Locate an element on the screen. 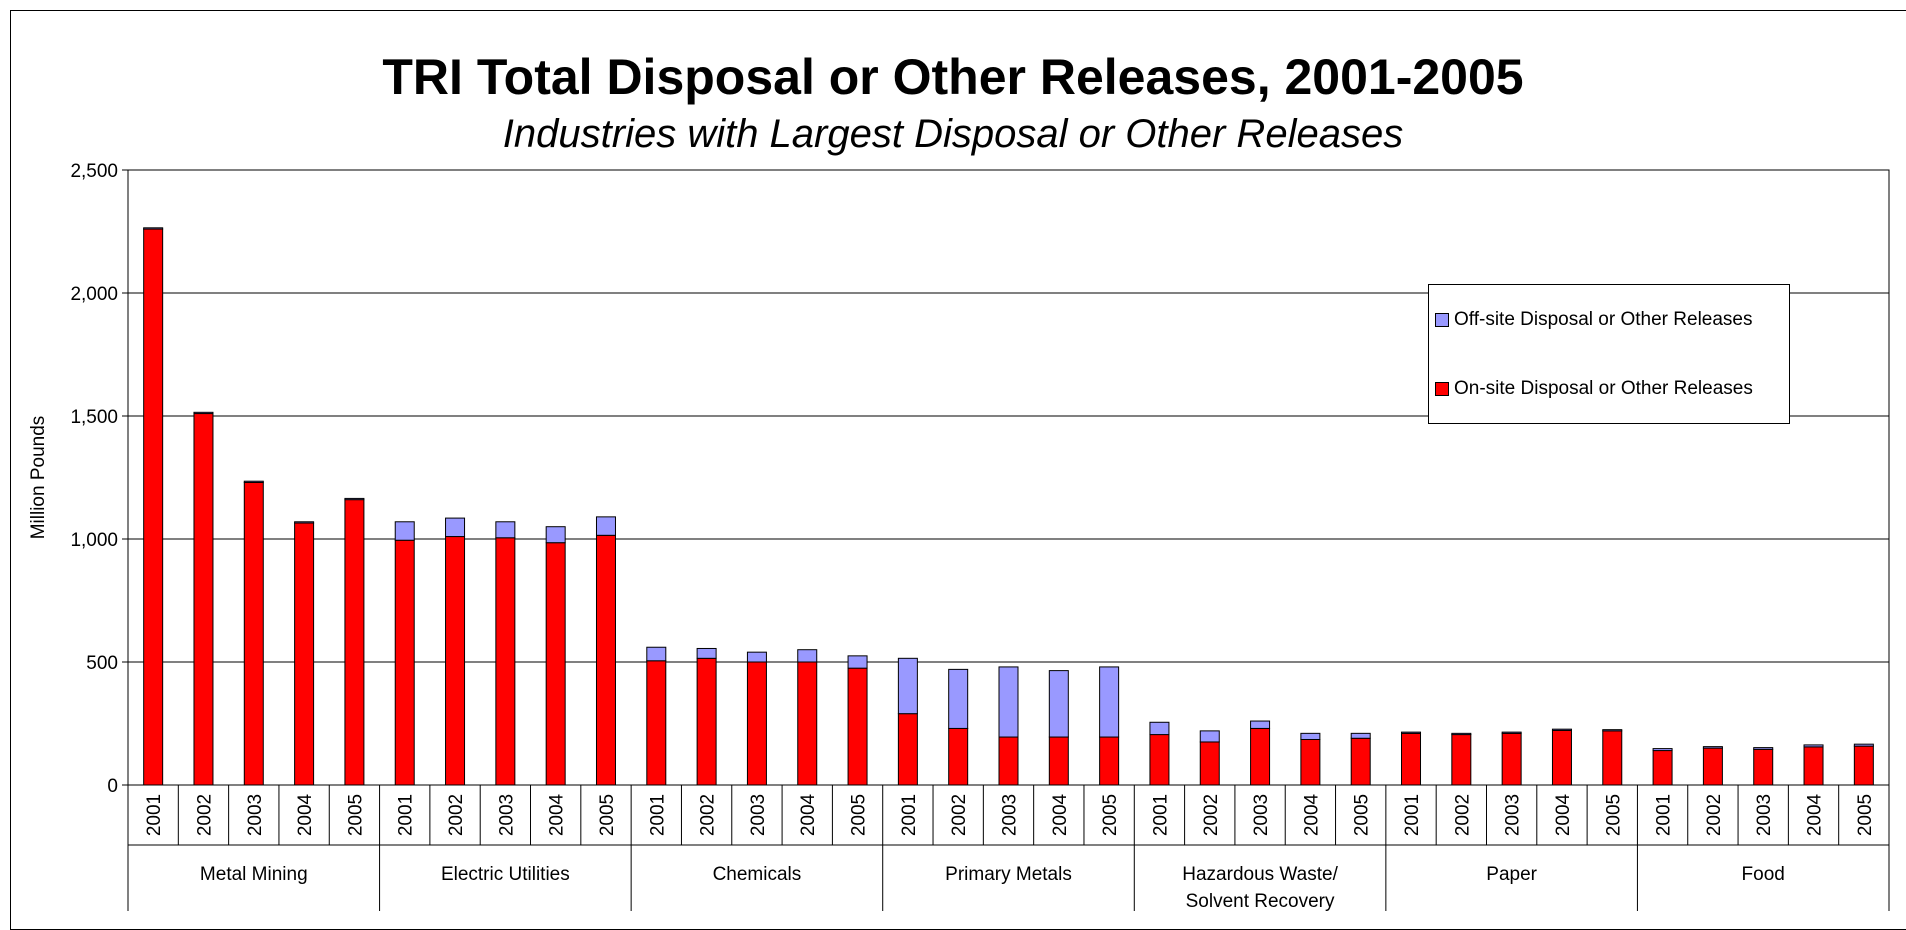 Image resolution: width=1906 pixels, height=930 pixels. y-tick-label: 500 is located at coordinates (102, 663).